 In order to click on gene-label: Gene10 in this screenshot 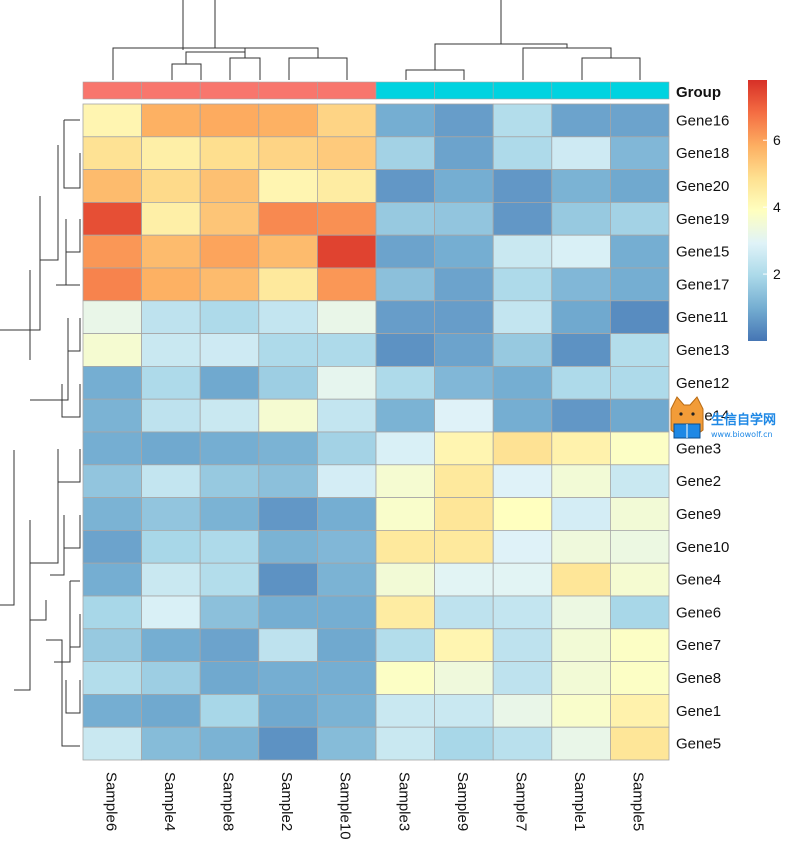, I will do `click(702, 547)`.